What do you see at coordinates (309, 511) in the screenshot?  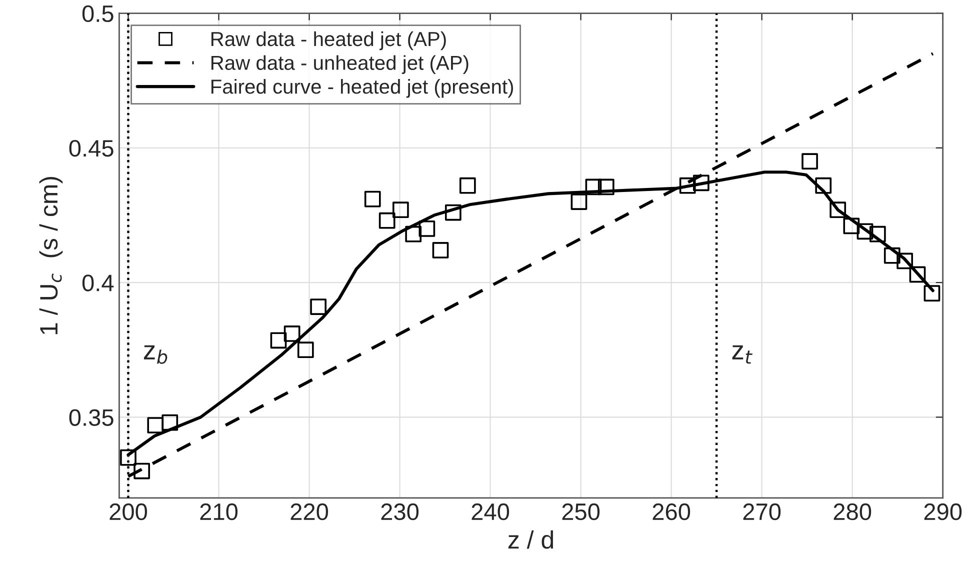 I see `x-tick-label: 220` at bounding box center [309, 511].